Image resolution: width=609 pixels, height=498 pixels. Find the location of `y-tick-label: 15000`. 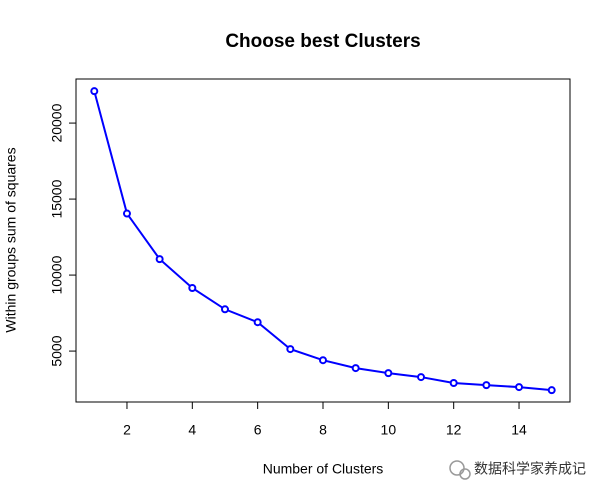

y-tick-label: 15000 is located at coordinates (57, 198).